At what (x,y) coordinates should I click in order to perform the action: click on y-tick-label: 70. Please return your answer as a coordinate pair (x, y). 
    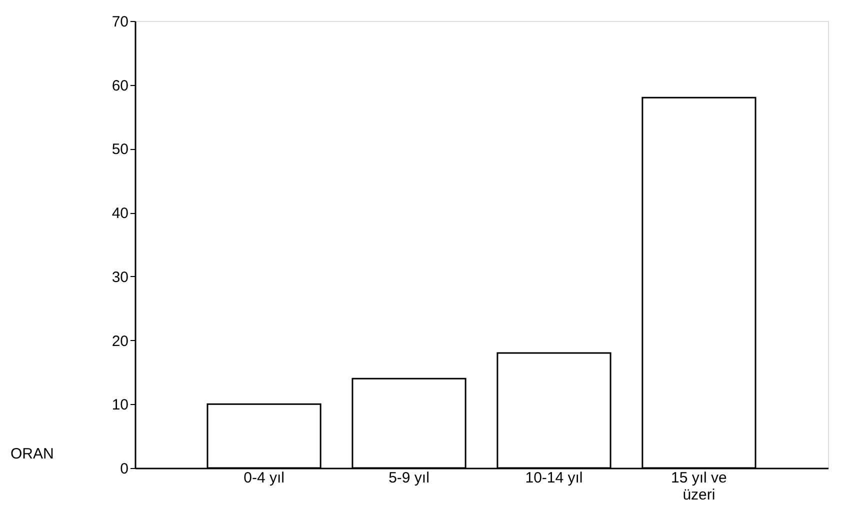
    Looking at the image, I should click on (120, 22).